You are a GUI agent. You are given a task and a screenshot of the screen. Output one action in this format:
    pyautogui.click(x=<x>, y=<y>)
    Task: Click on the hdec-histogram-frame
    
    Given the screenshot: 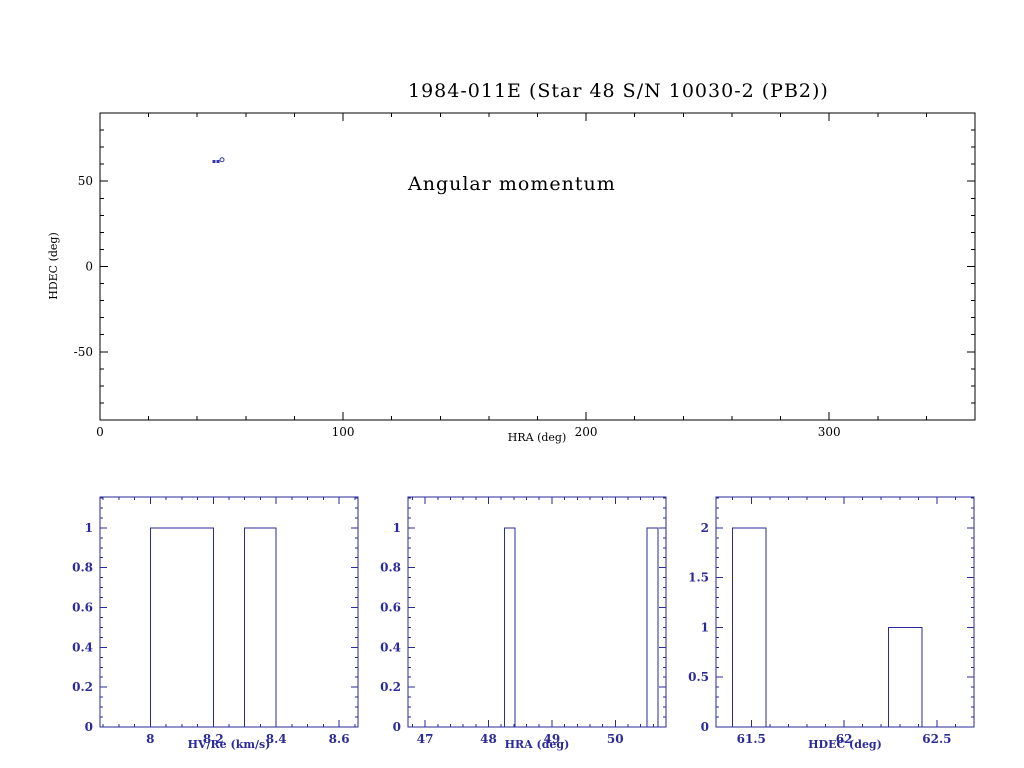 What is the action you would take?
    pyautogui.click(x=845, y=612)
    